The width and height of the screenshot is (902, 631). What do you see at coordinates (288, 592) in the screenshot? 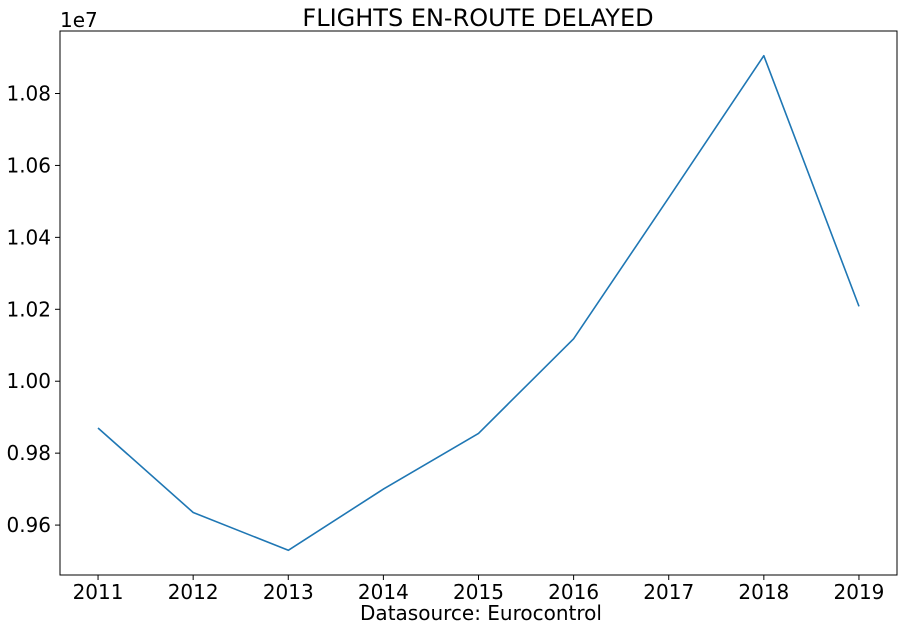
I see `x-tick-label: 2013` at bounding box center [288, 592].